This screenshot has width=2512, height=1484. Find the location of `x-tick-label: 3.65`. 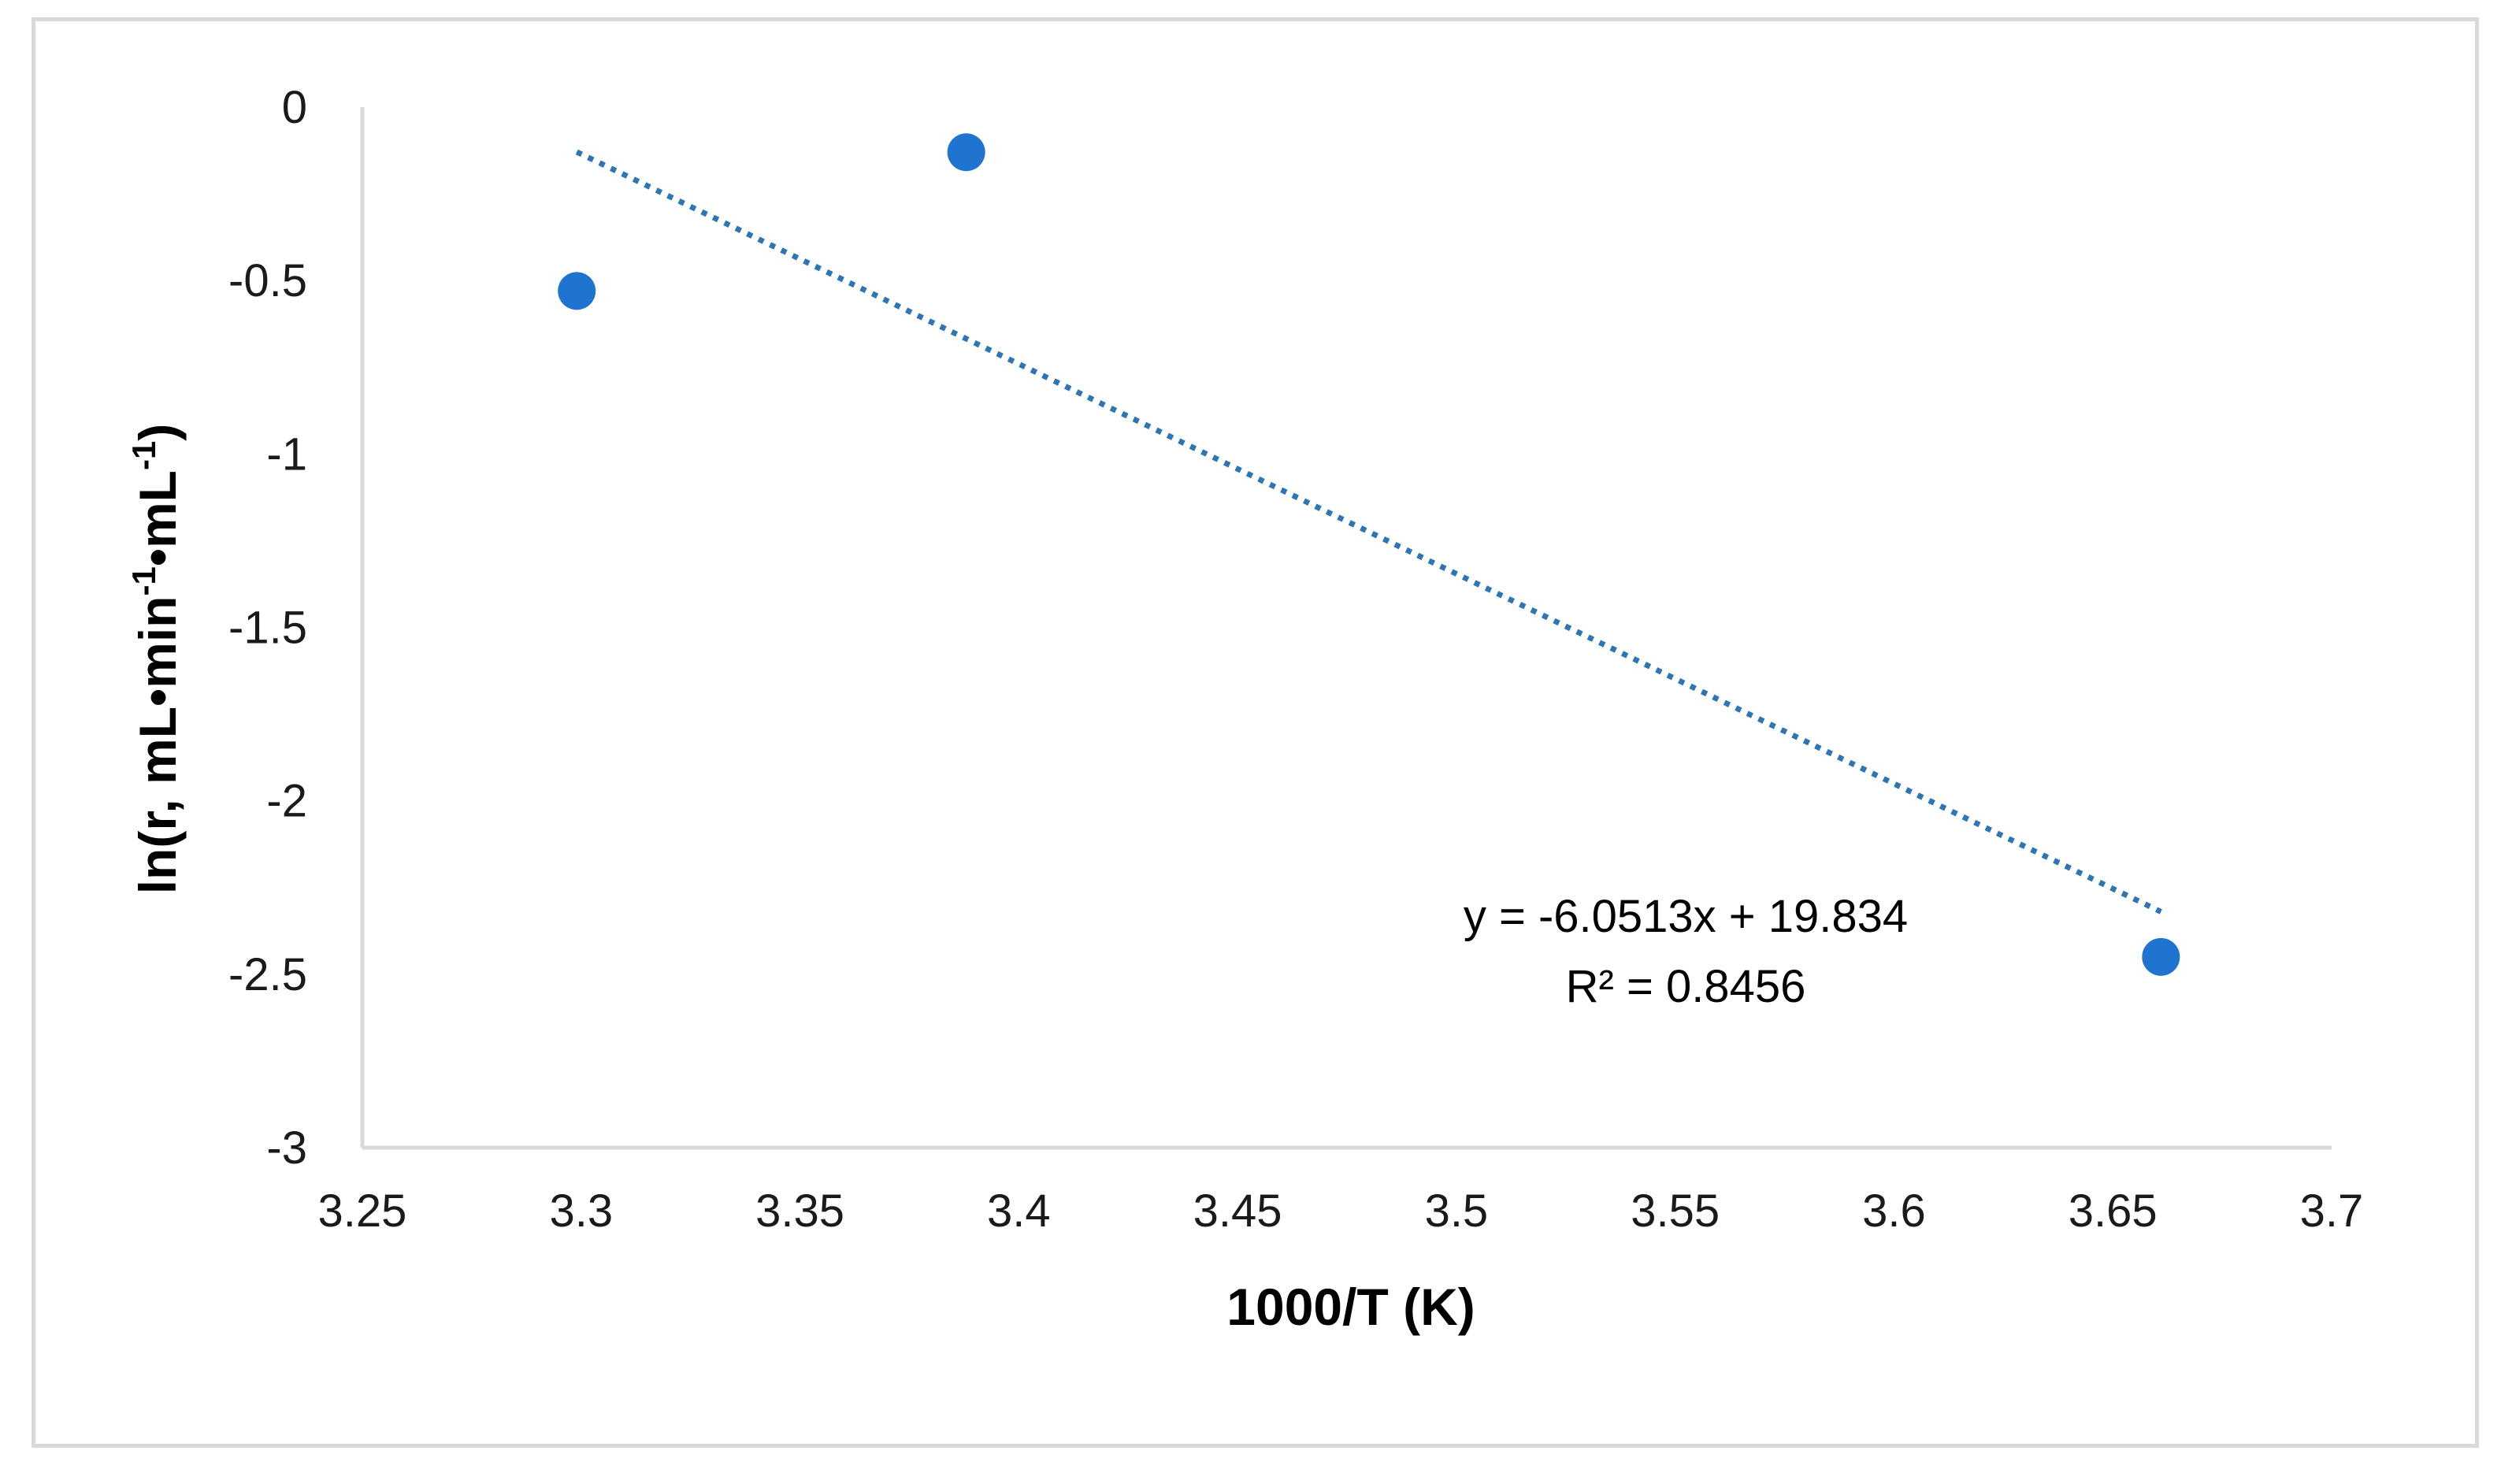

x-tick-label: 3.65 is located at coordinates (2113, 1211).